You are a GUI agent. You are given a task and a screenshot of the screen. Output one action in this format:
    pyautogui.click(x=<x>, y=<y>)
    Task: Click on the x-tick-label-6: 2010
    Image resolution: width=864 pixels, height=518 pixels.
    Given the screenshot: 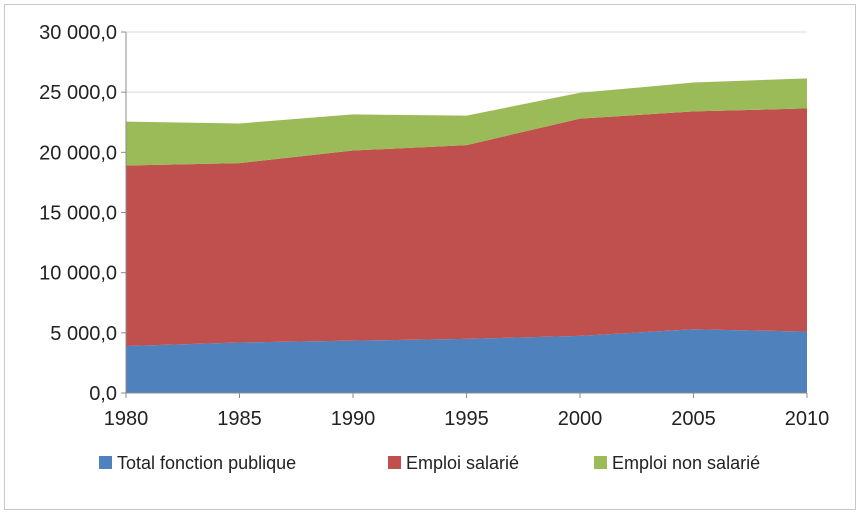 What is the action you would take?
    pyautogui.click(x=807, y=419)
    